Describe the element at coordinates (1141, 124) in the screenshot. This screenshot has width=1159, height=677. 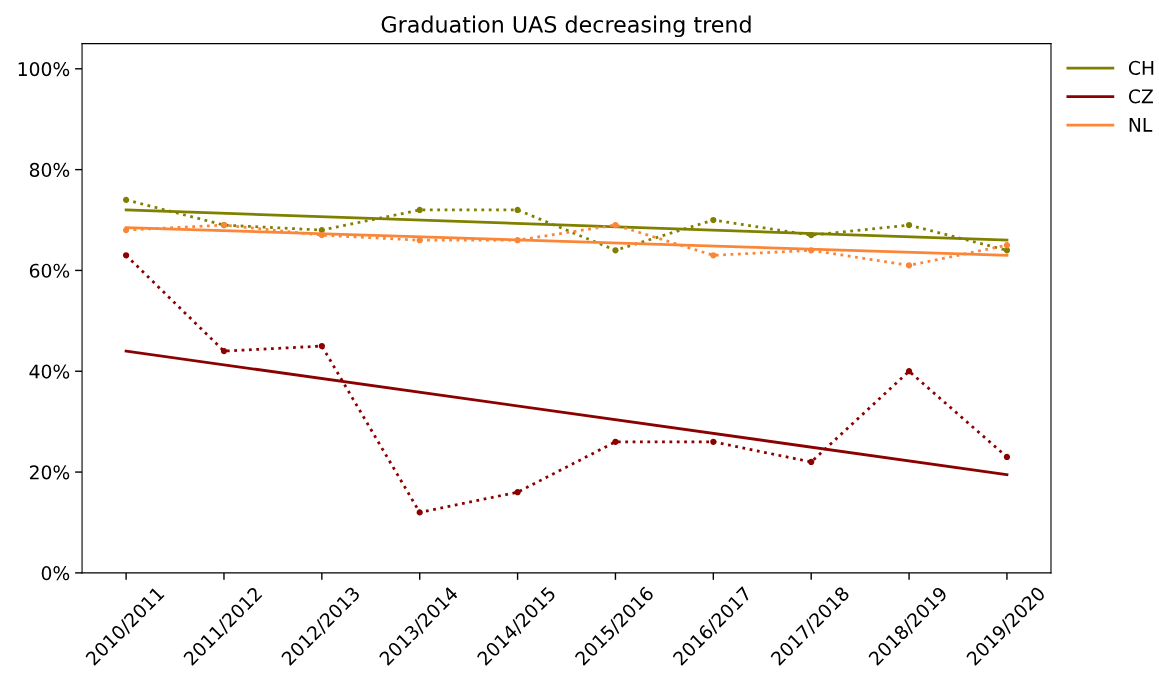
I see `legend-label: NL` at that location.